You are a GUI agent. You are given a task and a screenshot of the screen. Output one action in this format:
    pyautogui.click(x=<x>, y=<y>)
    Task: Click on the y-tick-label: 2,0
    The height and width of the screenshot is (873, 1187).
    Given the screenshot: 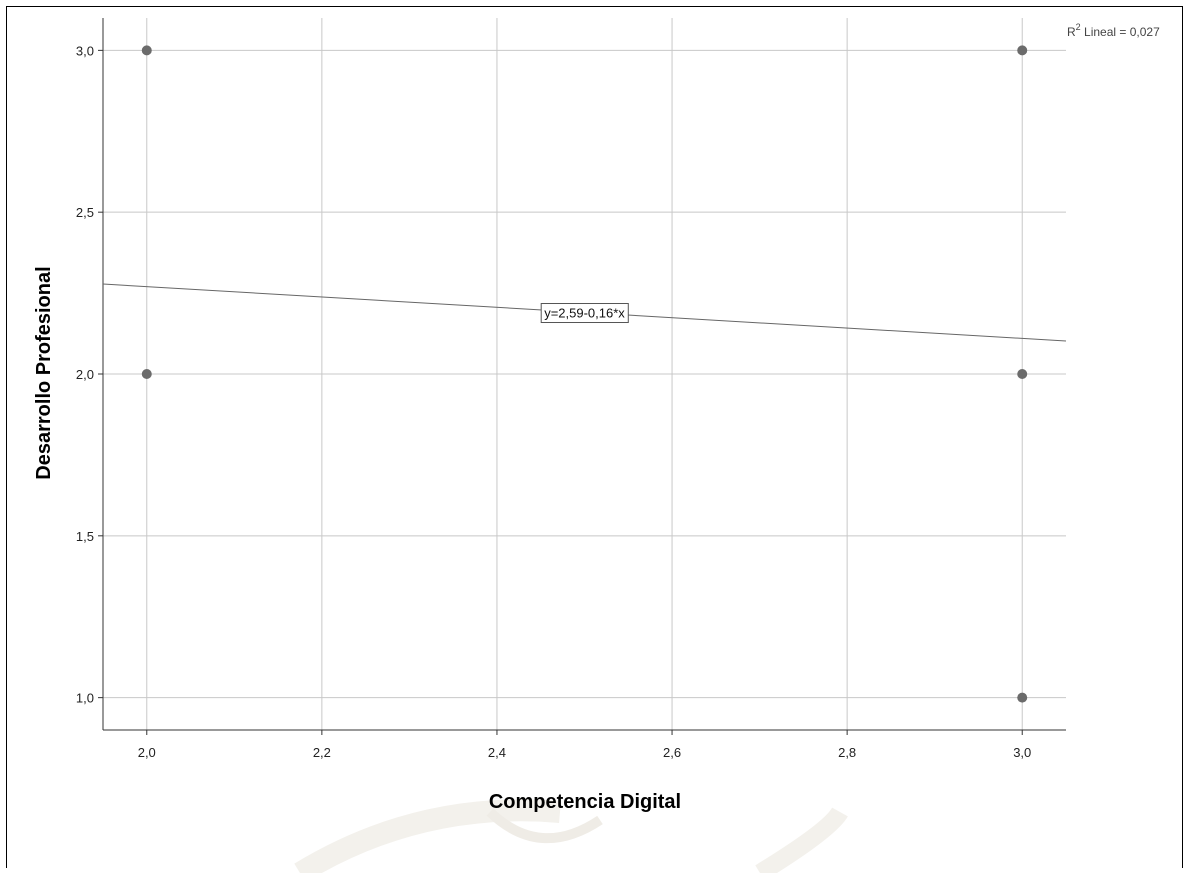 What is the action you would take?
    pyautogui.click(x=85, y=374)
    